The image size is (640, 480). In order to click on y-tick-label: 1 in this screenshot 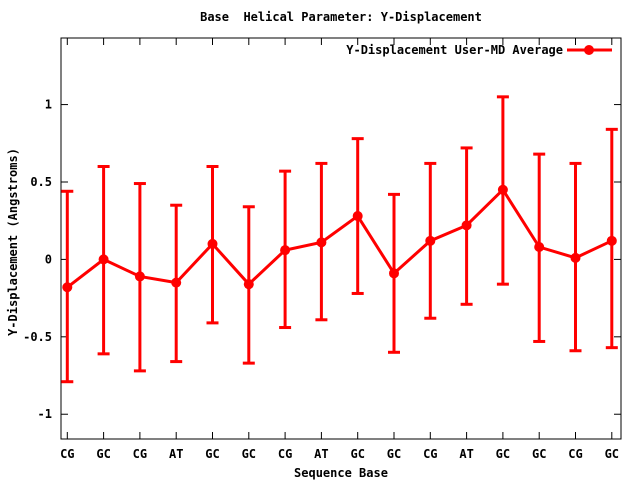, I will do `click(48, 105)`.